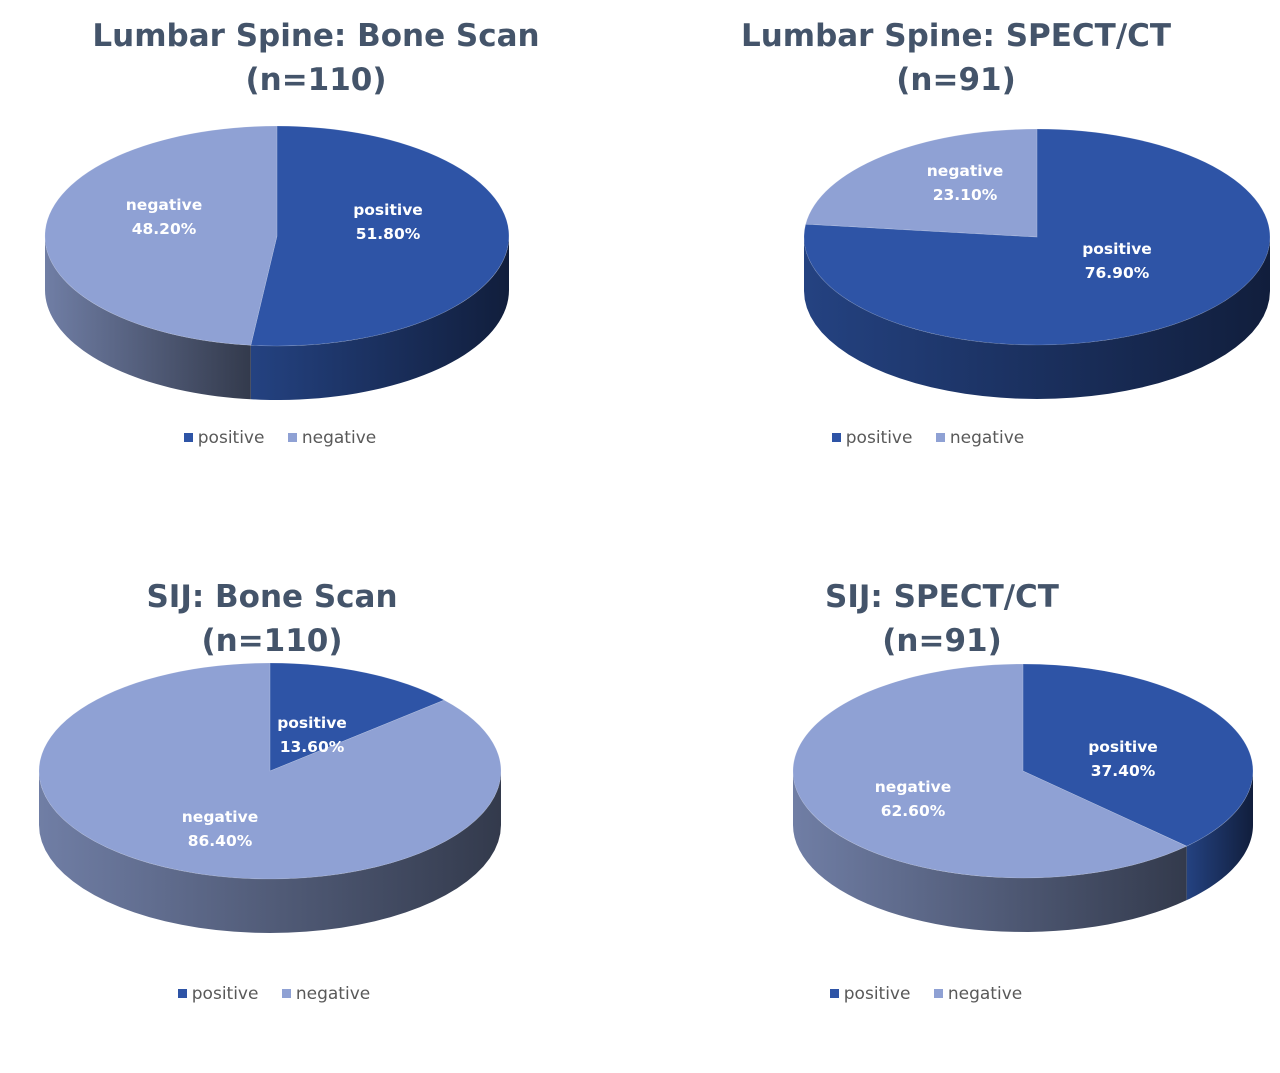  What do you see at coordinates (913, 811) in the screenshot?
I see `data-label-value: 62.60%` at bounding box center [913, 811].